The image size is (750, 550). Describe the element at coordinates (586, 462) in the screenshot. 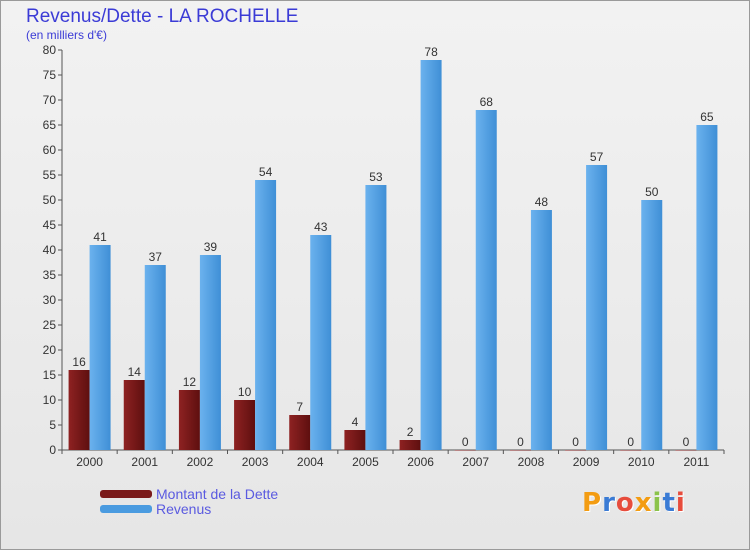

I see `x-tick-label: 2009` at that location.